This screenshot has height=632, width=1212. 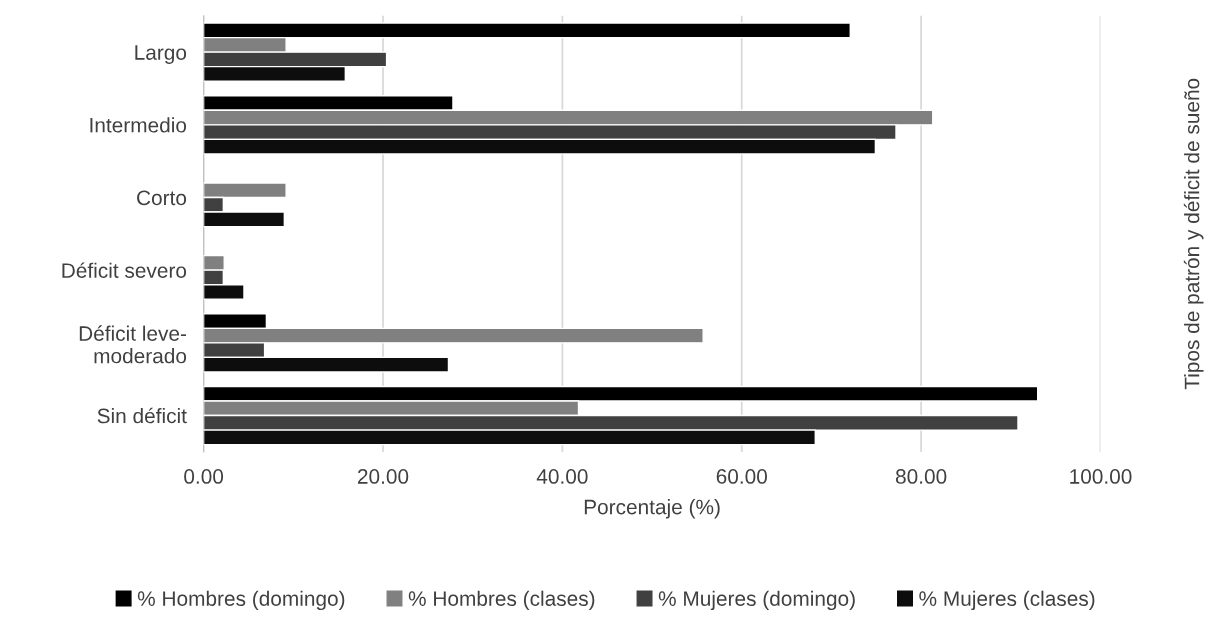 I want to click on x-tick-label: 80.00, so click(x=921, y=476).